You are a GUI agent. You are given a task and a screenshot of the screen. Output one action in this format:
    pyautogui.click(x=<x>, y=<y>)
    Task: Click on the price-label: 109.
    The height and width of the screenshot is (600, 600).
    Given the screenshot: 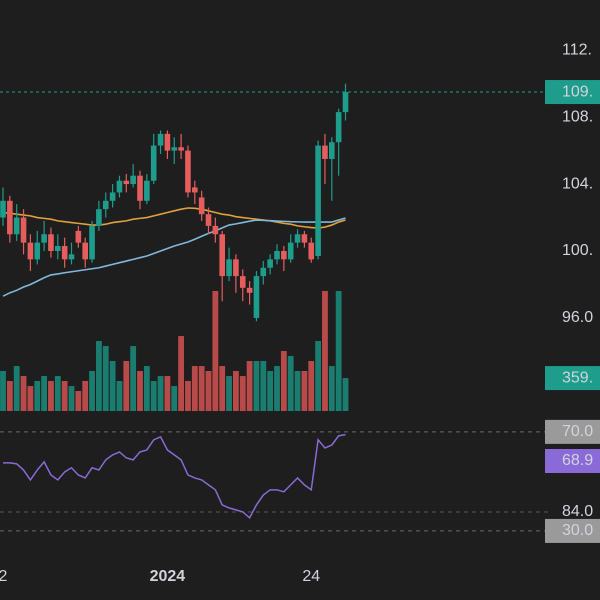 What is the action you would take?
    pyautogui.click(x=577, y=91)
    